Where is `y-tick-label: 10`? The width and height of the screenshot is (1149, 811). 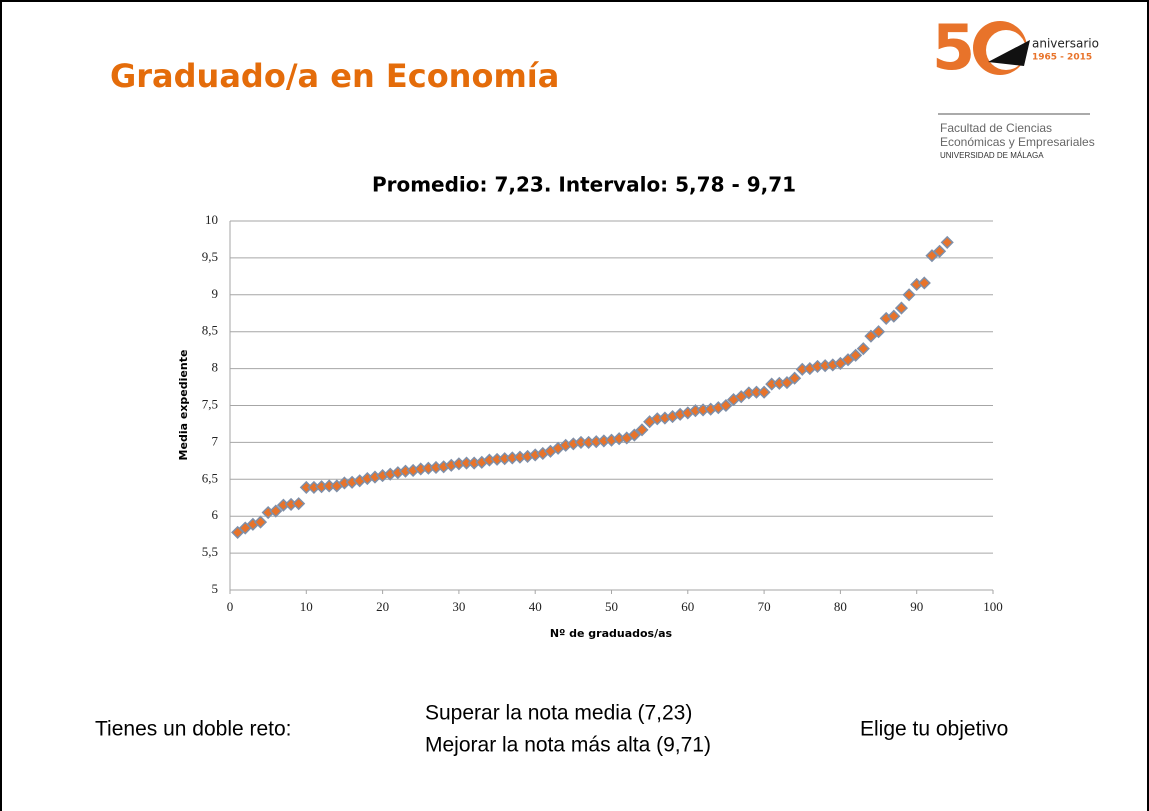
y-tick-label: 10 is located at coordinates (211, 219).